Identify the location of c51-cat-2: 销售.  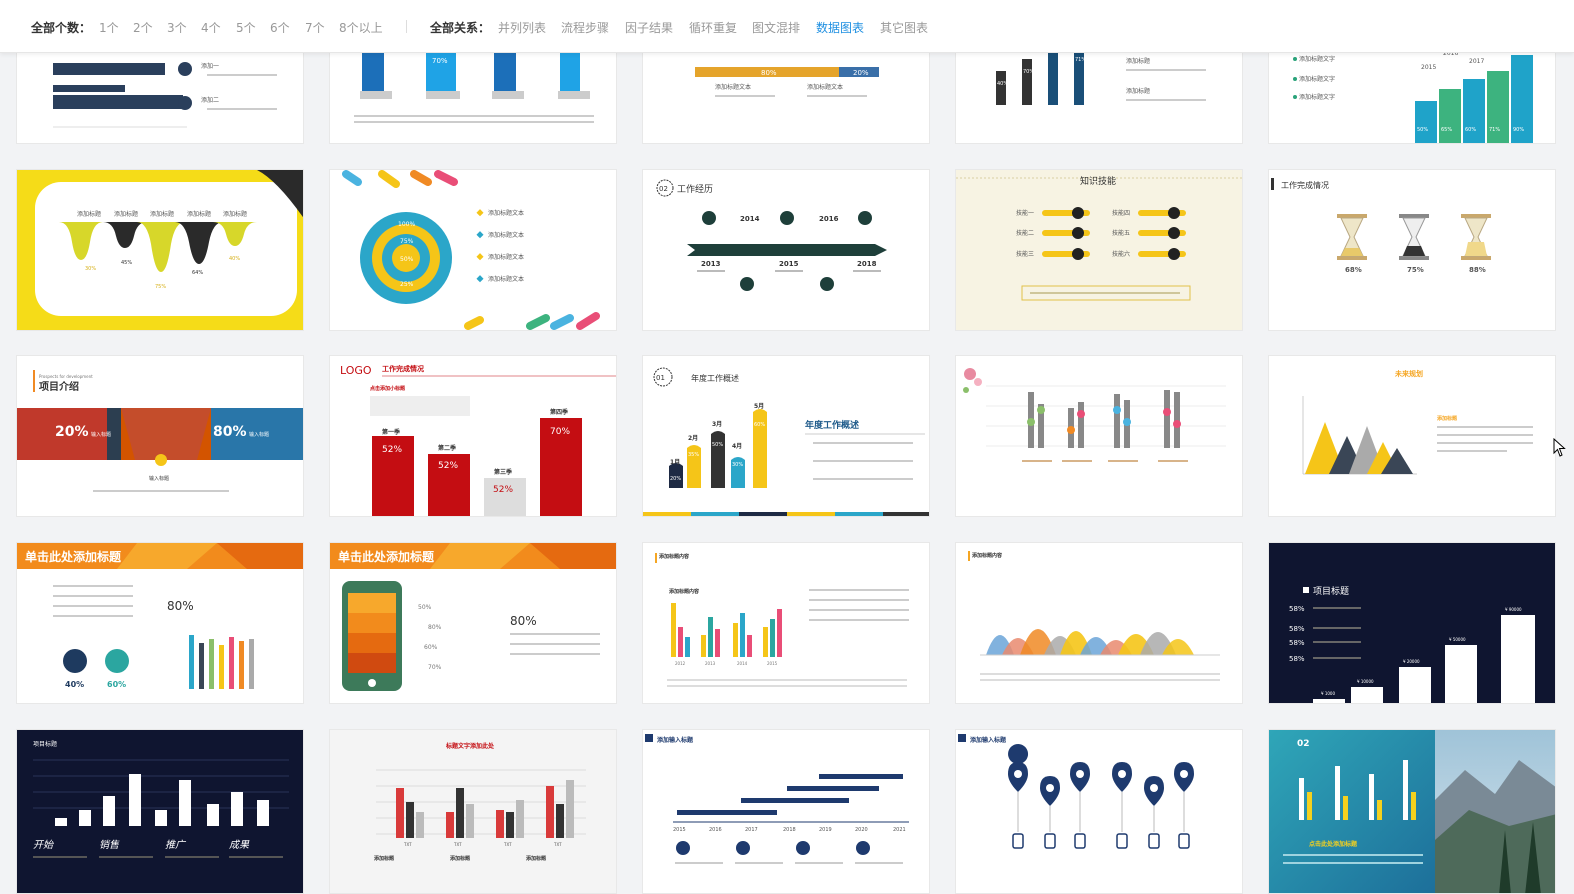
(109, 845).